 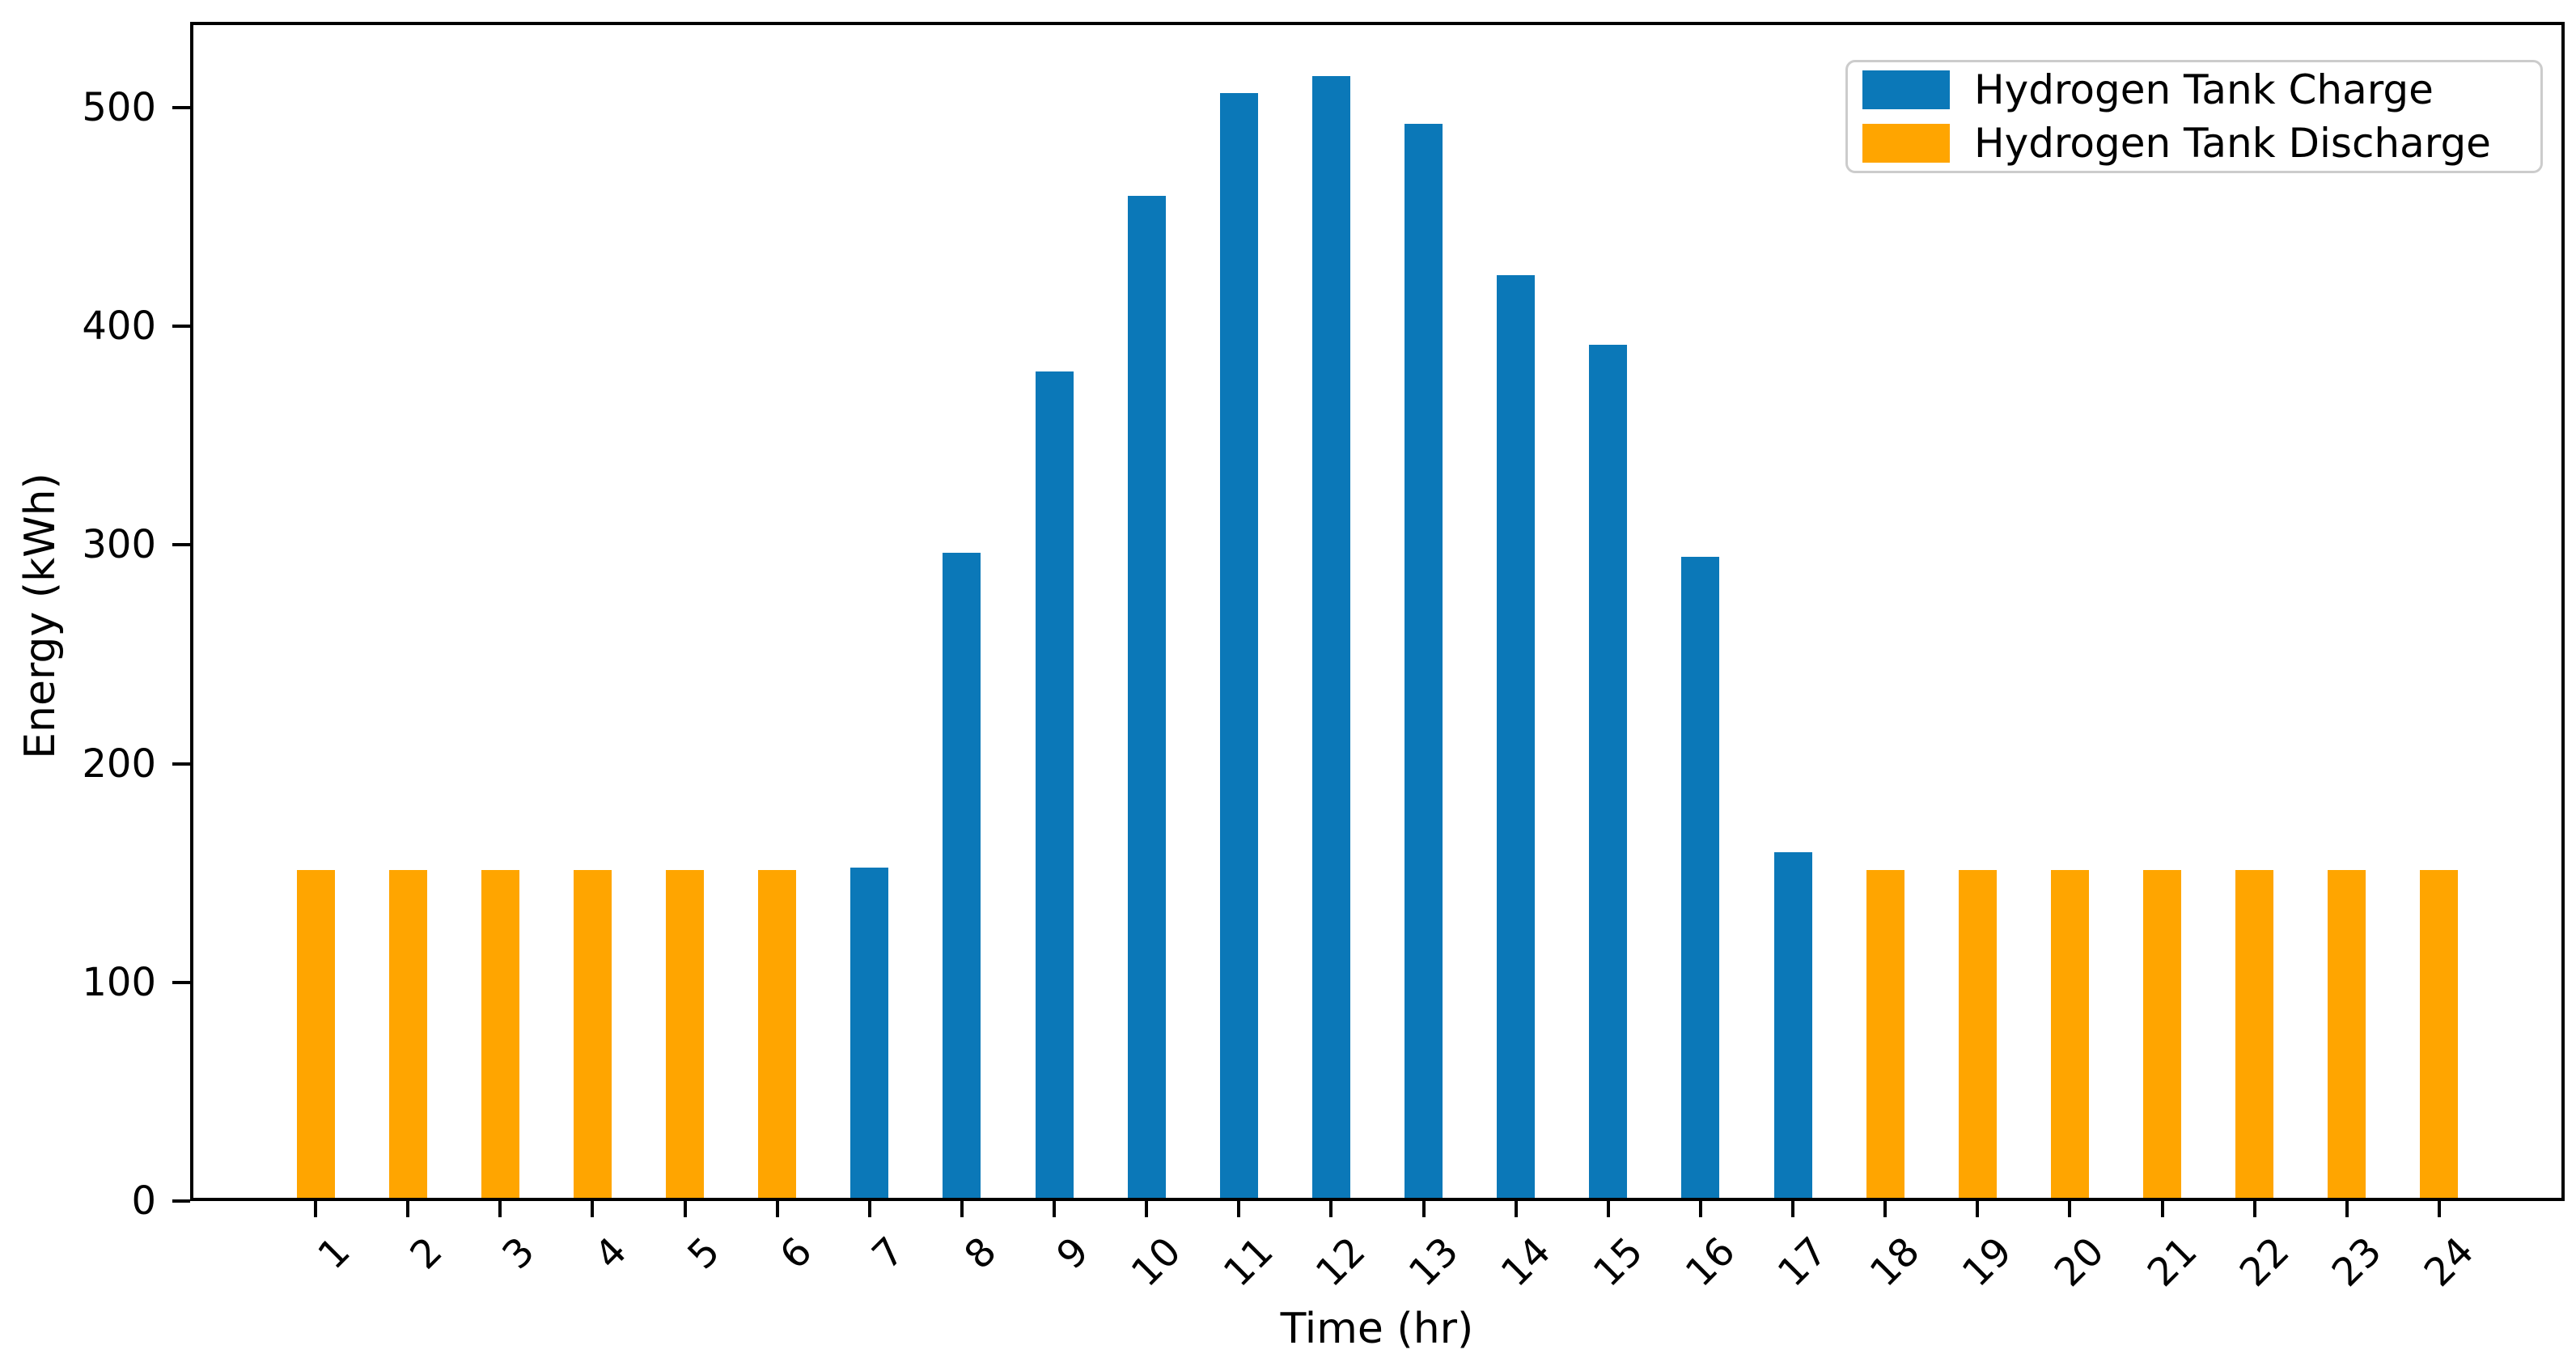 What do you see at coordinates (40, 616) in the screenshot?
I see `y-axis-title: Energy (kWh)` at bounding box center [40, 616].